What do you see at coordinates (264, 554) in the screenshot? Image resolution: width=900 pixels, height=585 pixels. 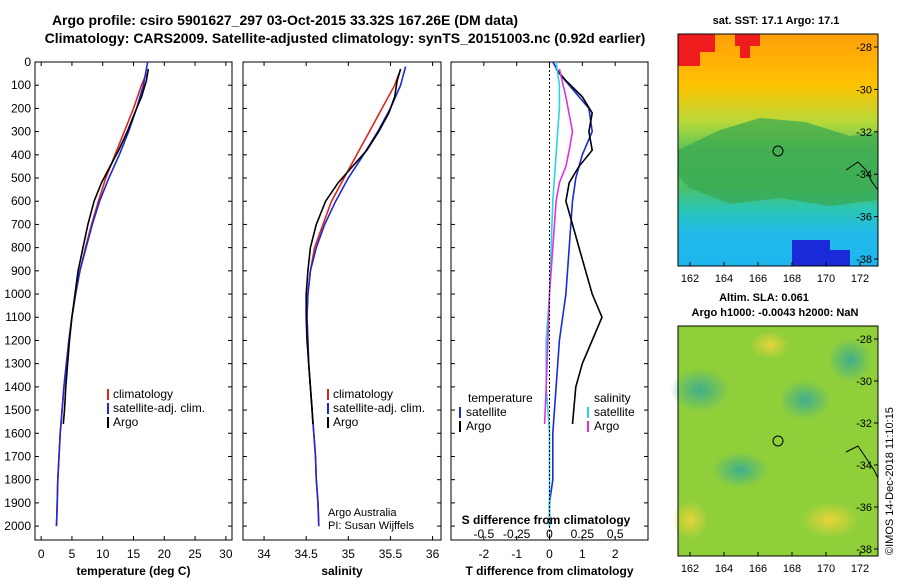 I see `salinity-xtick-label: 34` at bounding box center [264, 554].